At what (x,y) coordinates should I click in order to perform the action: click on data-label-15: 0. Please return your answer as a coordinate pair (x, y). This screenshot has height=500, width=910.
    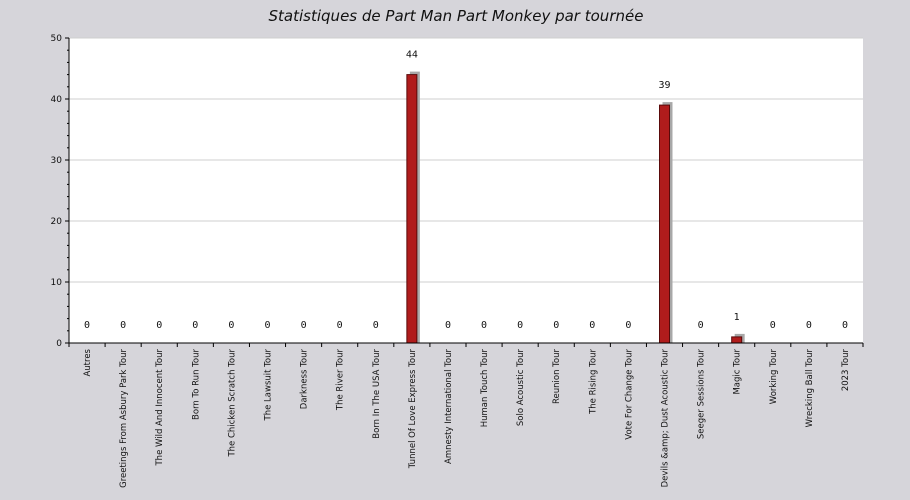
    Looking at the image, I should click on (628, 325).